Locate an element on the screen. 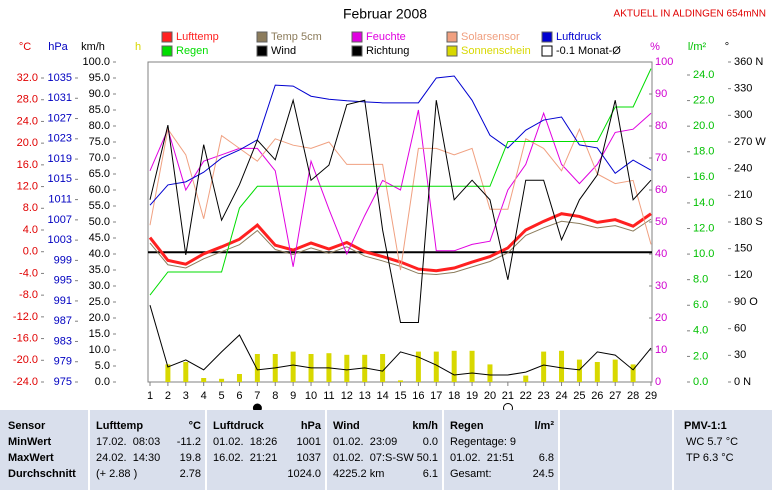  y-tick-label: 995 is located at coordinates (63, 281).